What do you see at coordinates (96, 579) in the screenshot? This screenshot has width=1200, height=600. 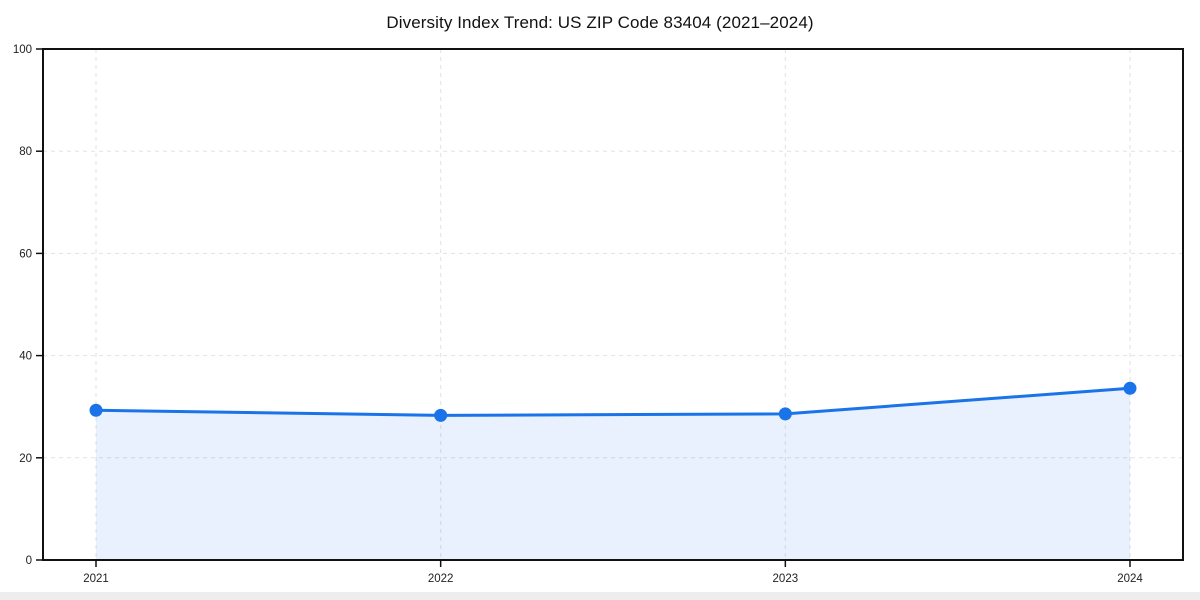 I see `x-tick-label: 2021` at bounding box center [96, 579].